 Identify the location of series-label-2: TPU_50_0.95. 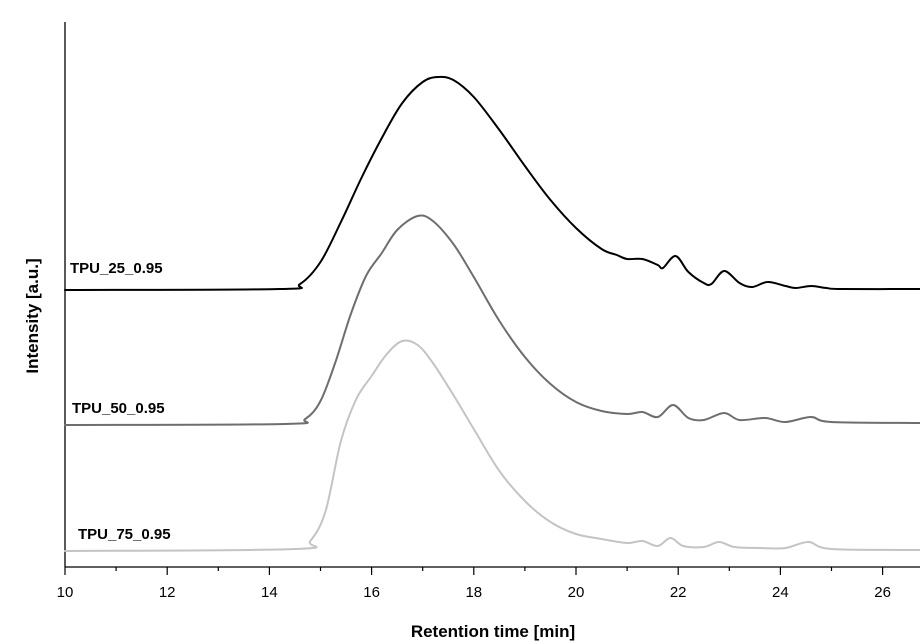
(118, 408).